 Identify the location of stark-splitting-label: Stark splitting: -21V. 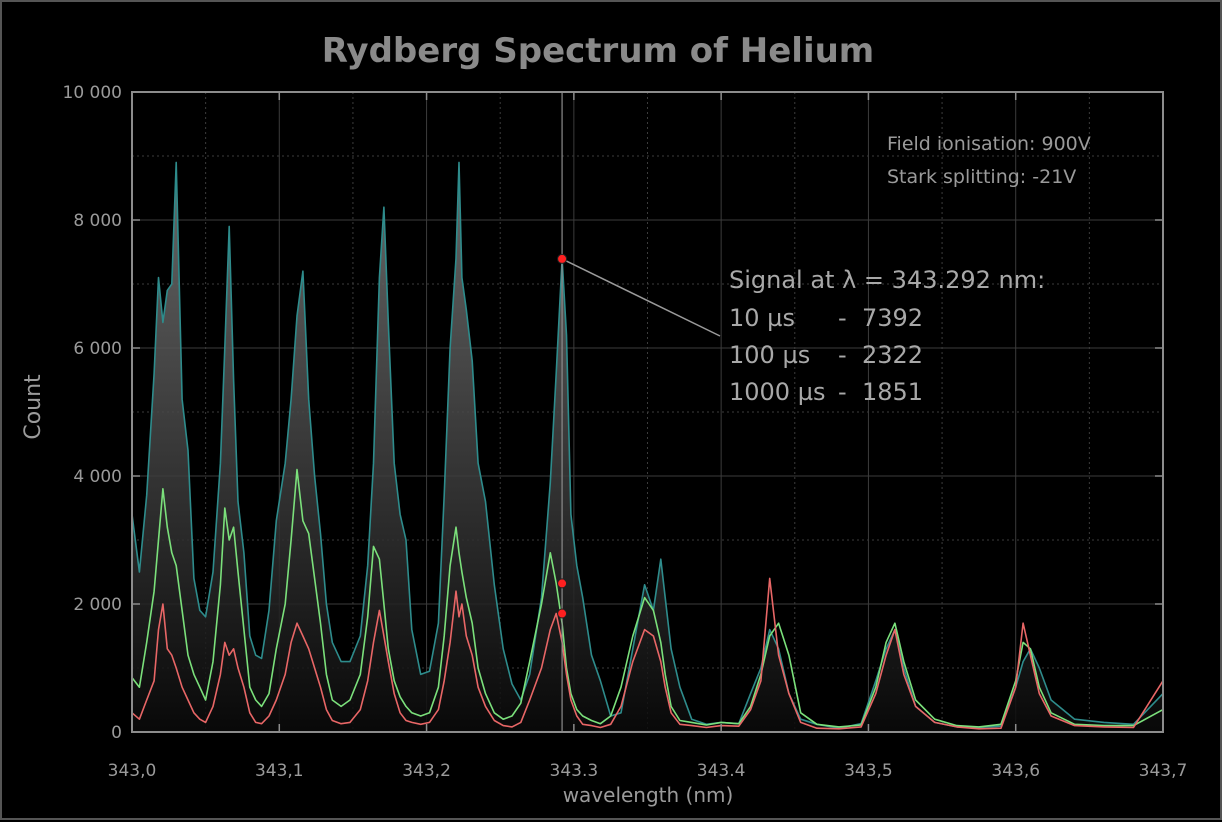
(981, 177).